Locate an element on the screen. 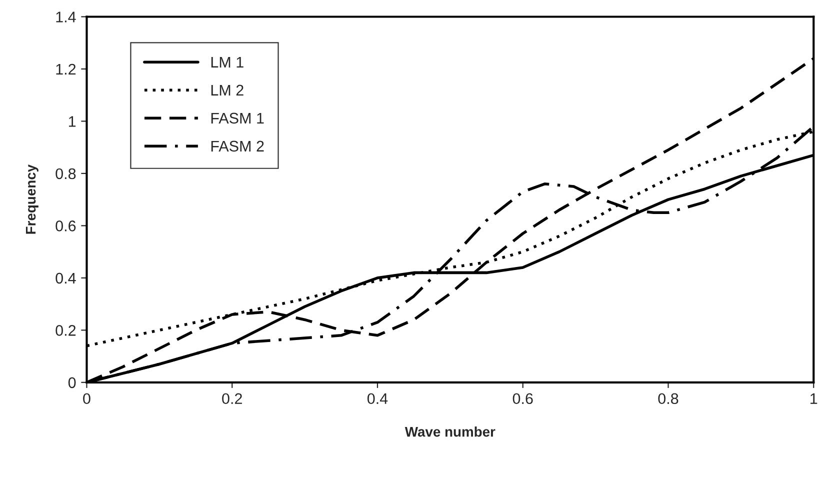 The height and width of the screenshot is (478, 826). y-tick-label: 1.4 is located at coordinates (66, 17).